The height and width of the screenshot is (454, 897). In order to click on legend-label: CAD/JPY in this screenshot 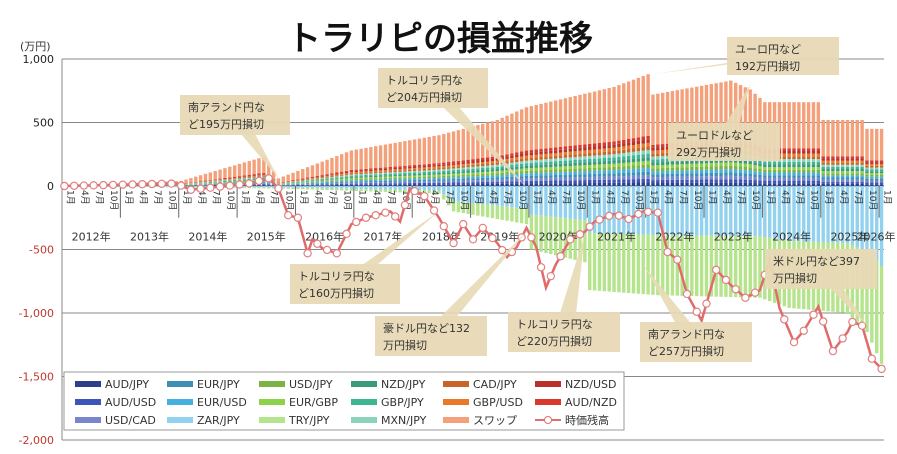, I will do `click(495, 384)`.